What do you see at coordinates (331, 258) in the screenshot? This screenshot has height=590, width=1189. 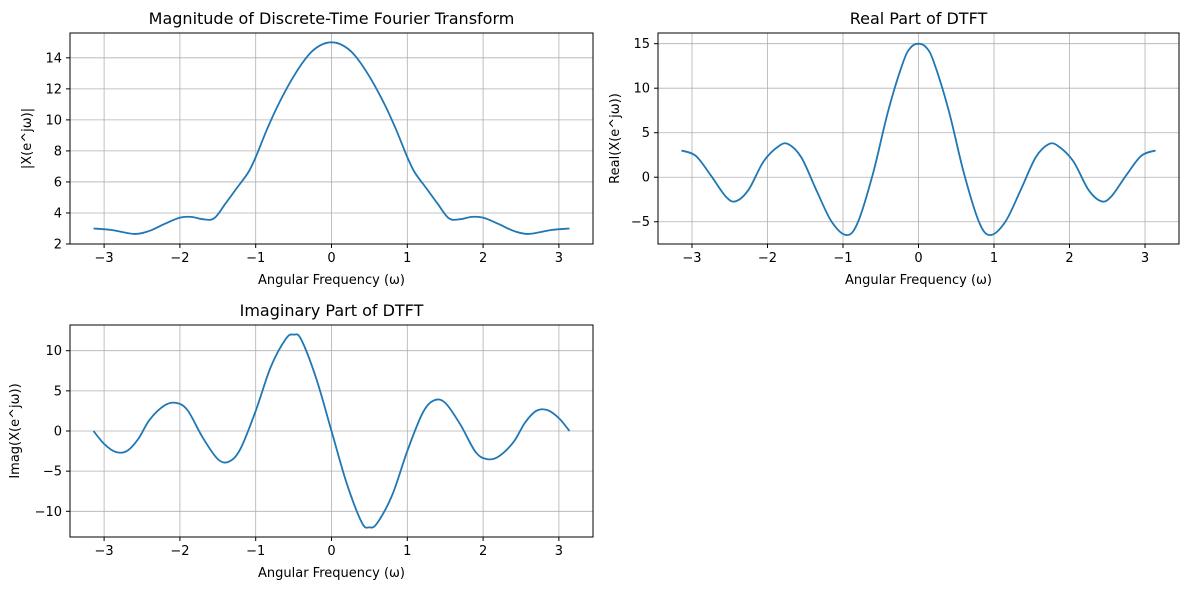 I see `magnitude-plot-xtick-label: 0` at bounding box center [331, 258].